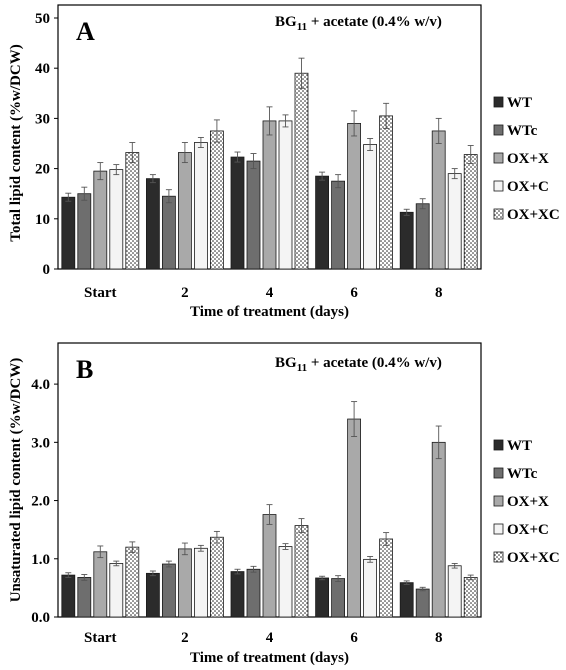 The height and width of the screenshot is (670, 566). Describe the element at coordinates (40, 560) in the screenshot. I see `y-tick-label: 1.0` at that location.